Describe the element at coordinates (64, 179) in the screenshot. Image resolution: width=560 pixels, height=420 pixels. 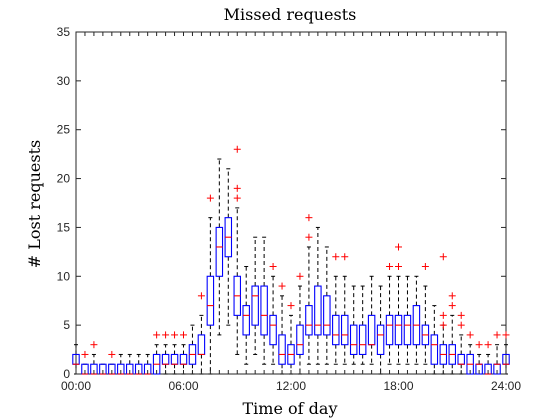
I see `y-tick-label: 20` at that location.